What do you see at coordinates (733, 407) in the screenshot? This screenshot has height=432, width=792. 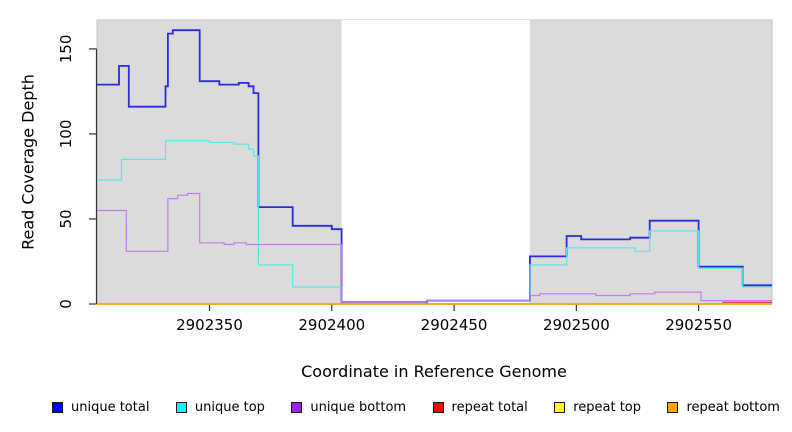 I see `legend-label: repeat bottom` at bounding box center [733, 407].